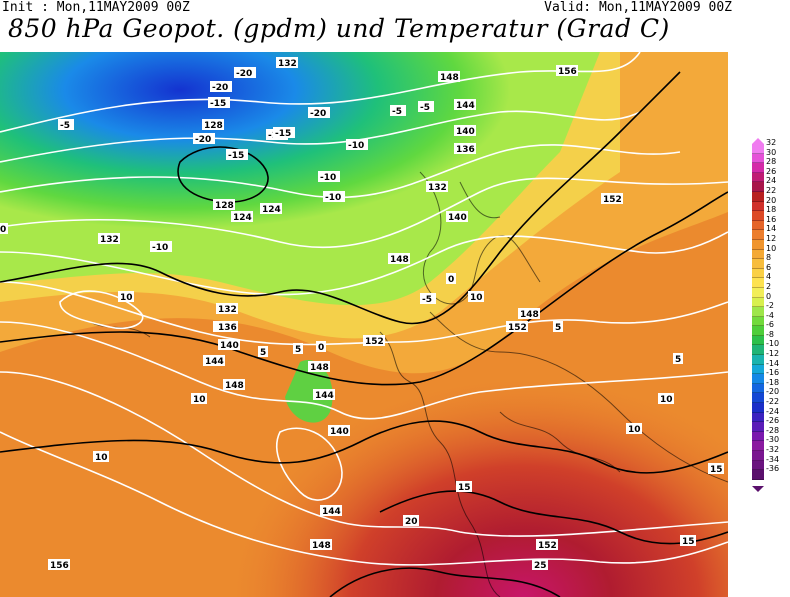 This screenshot has width=790, height=597. I want to click on legend-value: 8, so click(769, 258).